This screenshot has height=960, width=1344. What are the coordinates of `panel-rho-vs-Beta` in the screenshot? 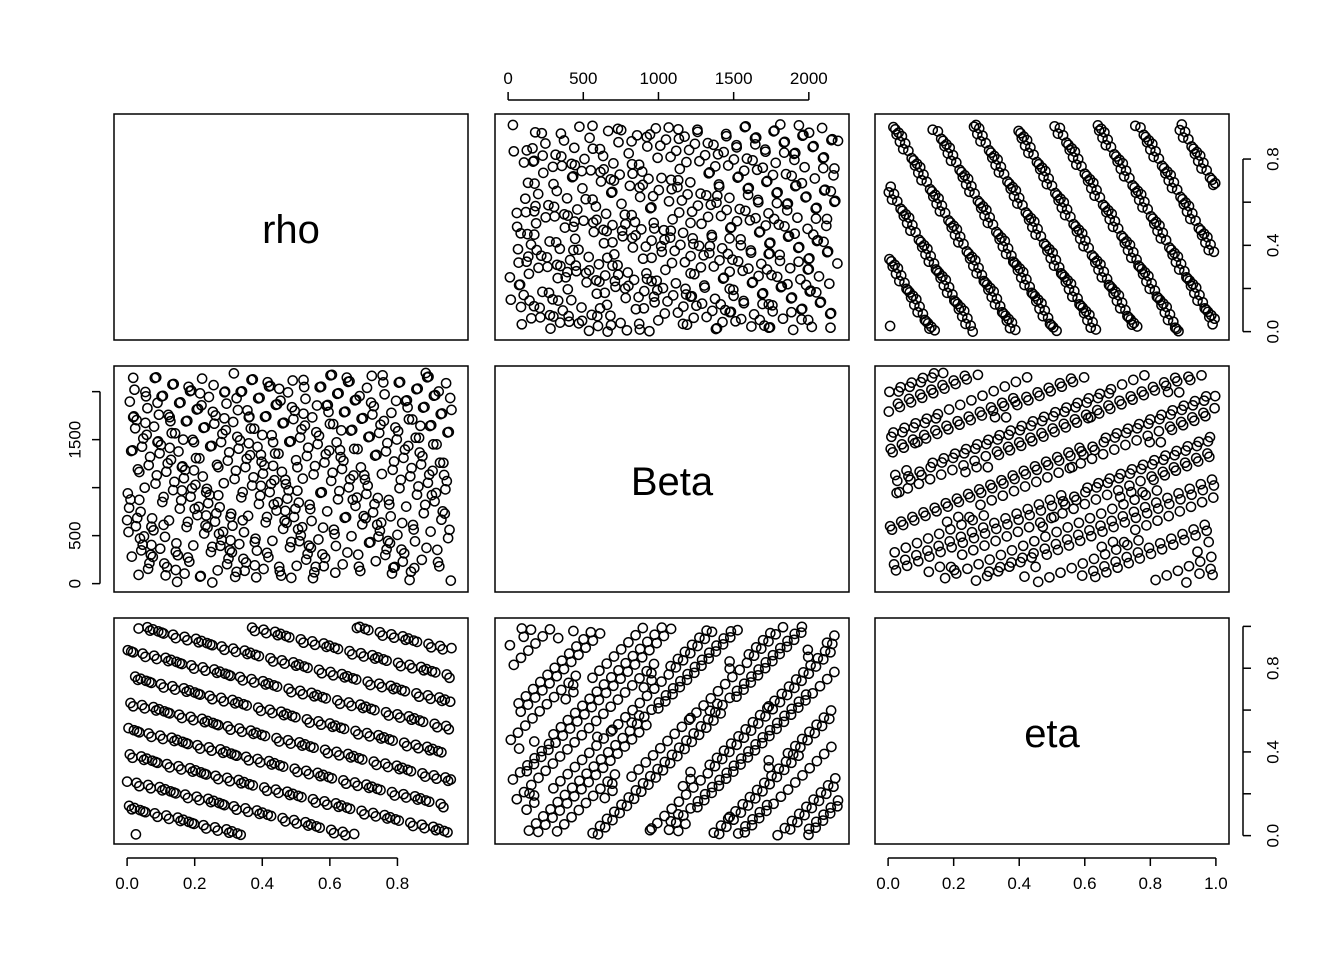 It's located at (672, 227).